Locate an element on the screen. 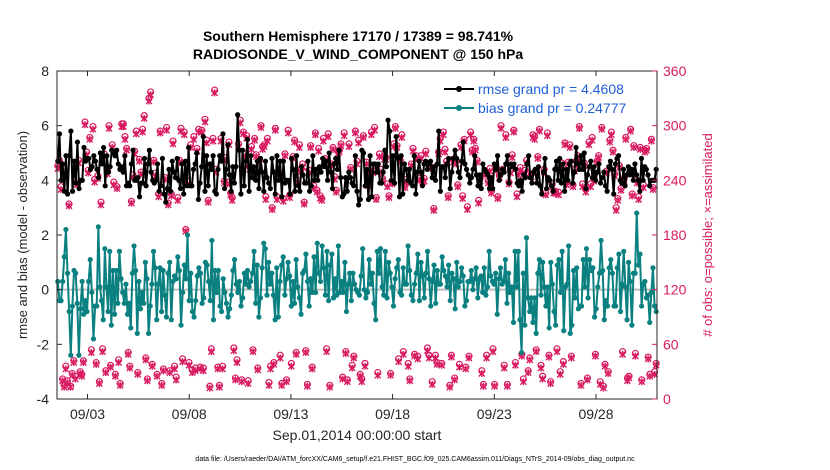 This screenshot has width=830, height=470. y-tick-label-right: 120 is located at coordinates (675, 290).